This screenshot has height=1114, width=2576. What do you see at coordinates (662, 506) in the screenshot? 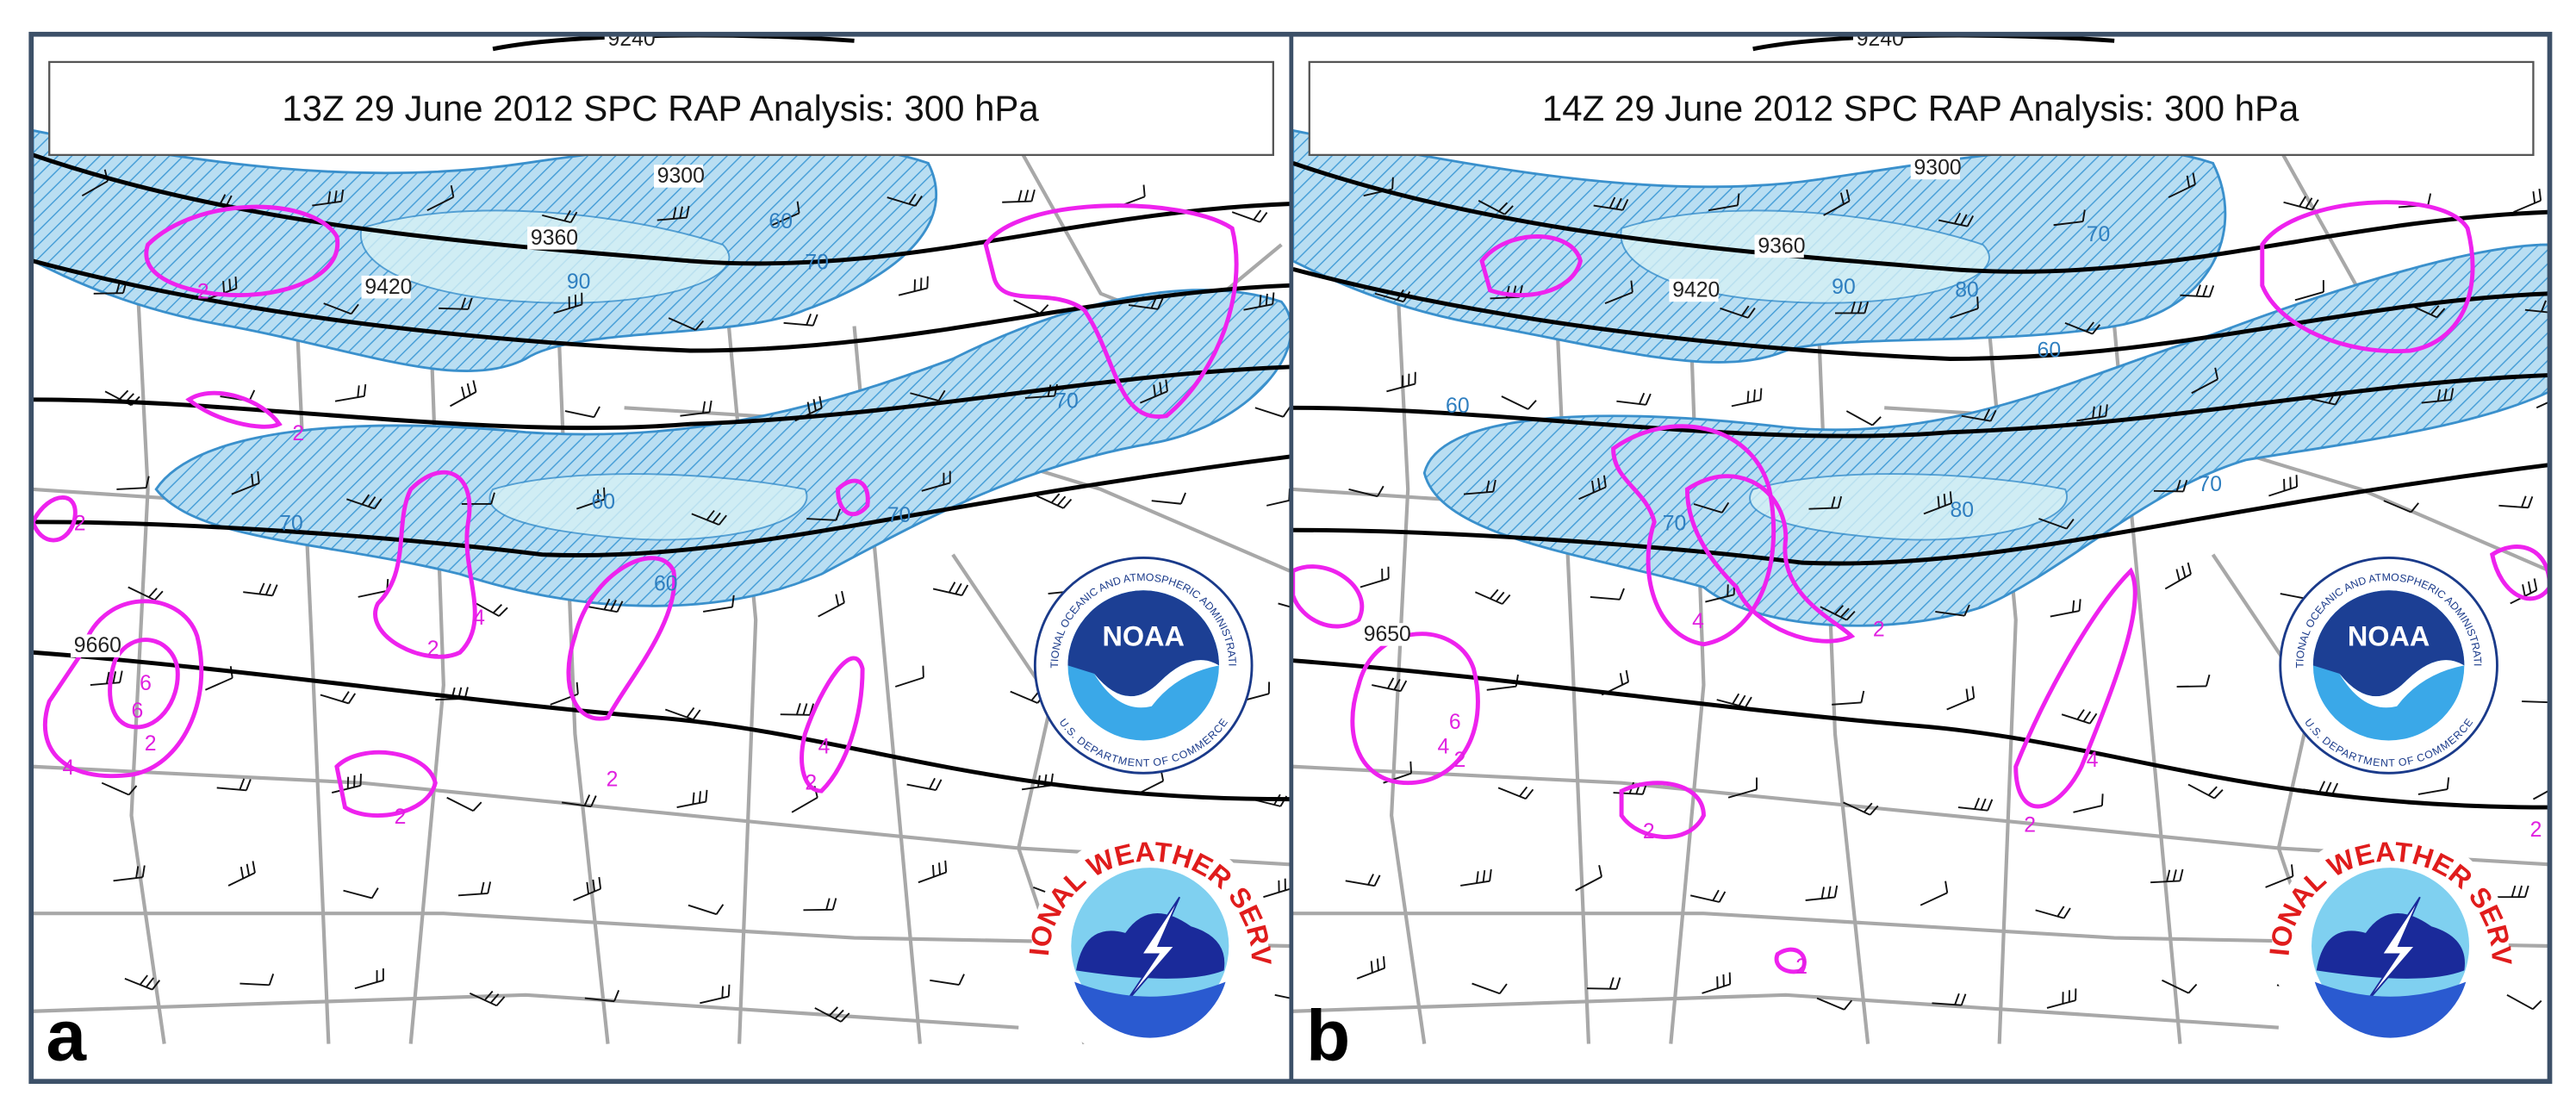
I see `height-contour` at bounding box center [662, 506].